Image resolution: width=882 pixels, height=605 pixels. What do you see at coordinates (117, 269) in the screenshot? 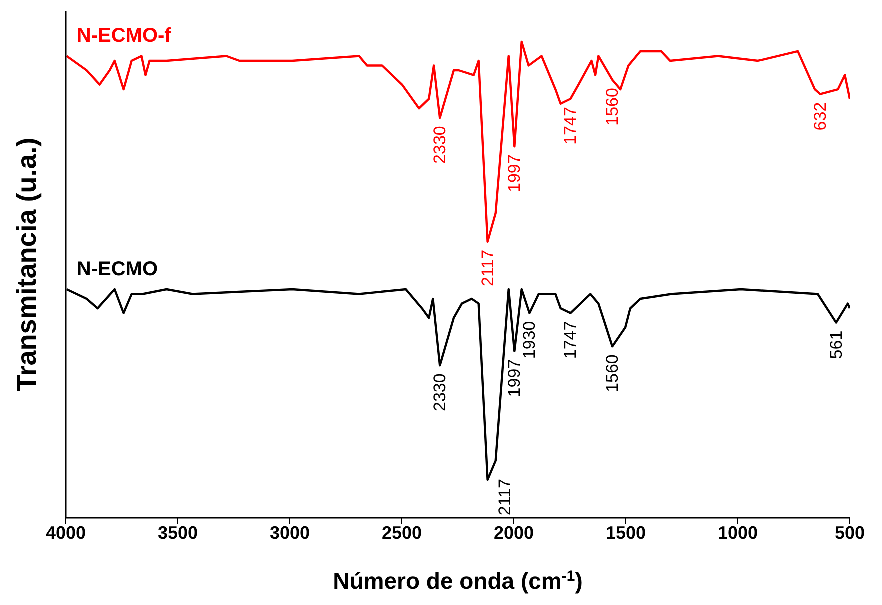
I see `series-label: N-ECMO` at bounding box center [117, 269].